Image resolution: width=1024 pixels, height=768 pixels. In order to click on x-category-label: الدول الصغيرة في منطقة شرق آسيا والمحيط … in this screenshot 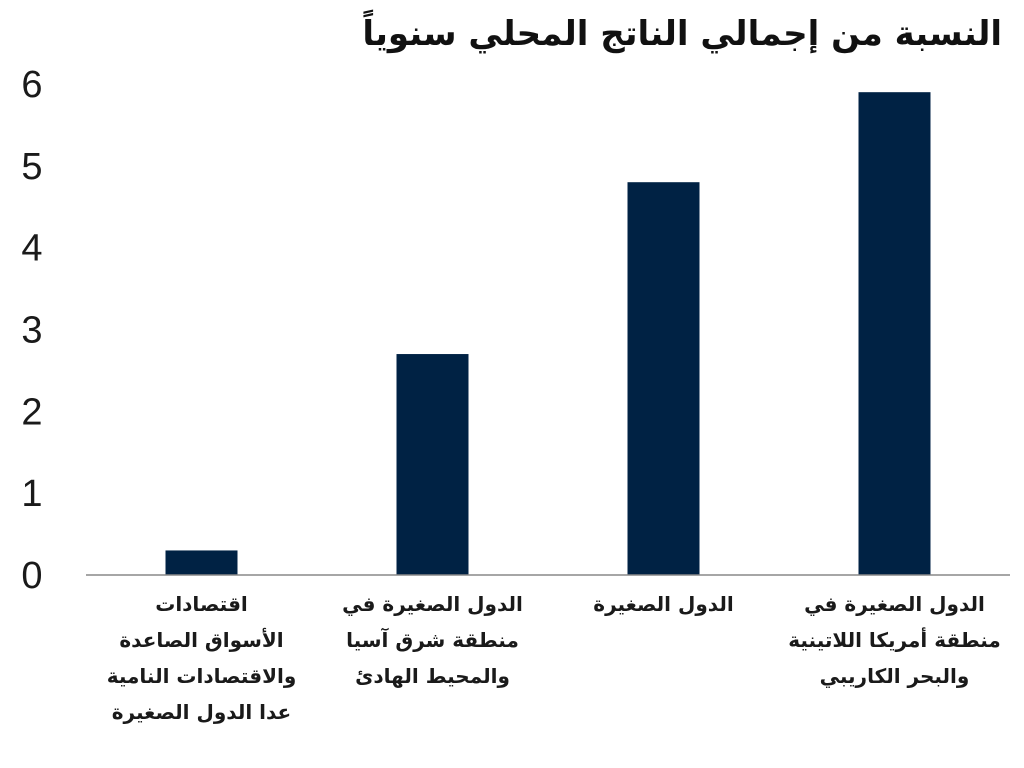, I will do `click(432, 640)`.